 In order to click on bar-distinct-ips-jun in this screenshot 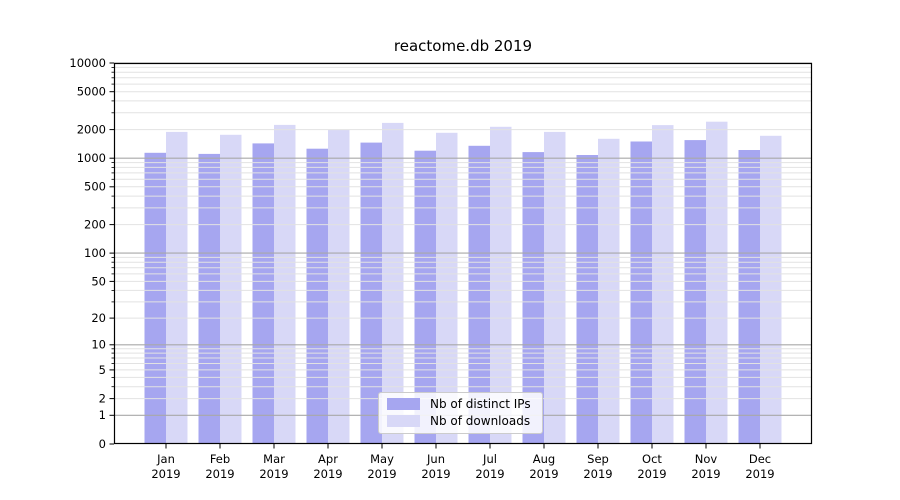, I will do `click(425, 297)`.